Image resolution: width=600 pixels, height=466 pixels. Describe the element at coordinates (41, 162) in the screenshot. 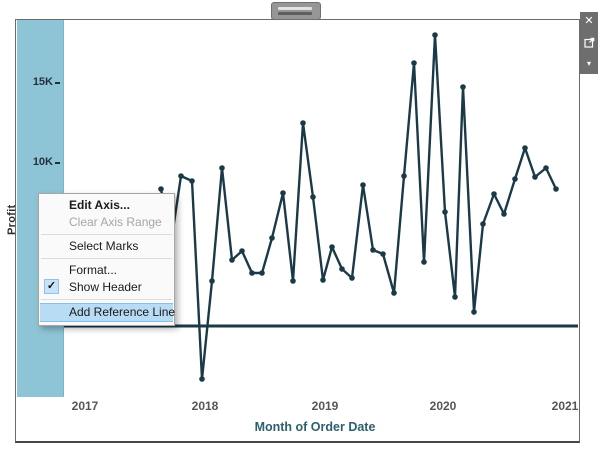

I see `y-axis-tick-10K: 10K` at that location.